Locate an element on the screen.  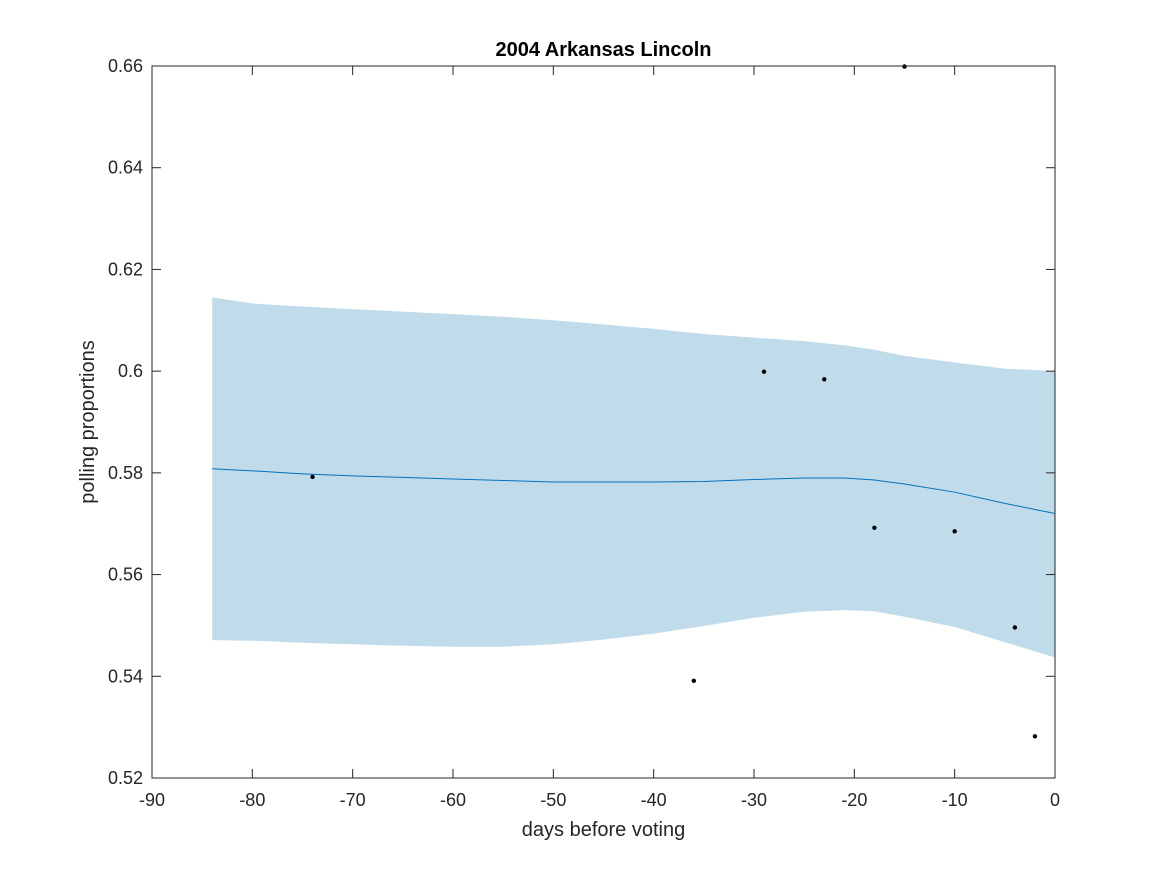
x-axis-label: days before voting is located at coordinates (603, 830).